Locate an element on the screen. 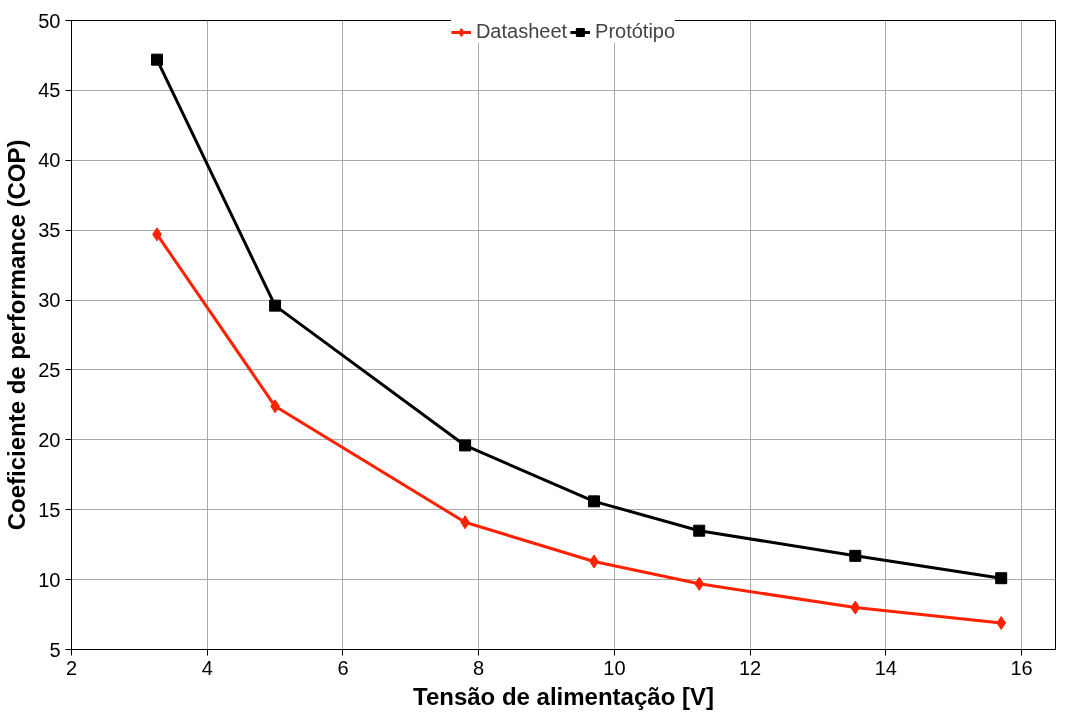  x-tick-label: 16 is located at coordinates (1021, 667).